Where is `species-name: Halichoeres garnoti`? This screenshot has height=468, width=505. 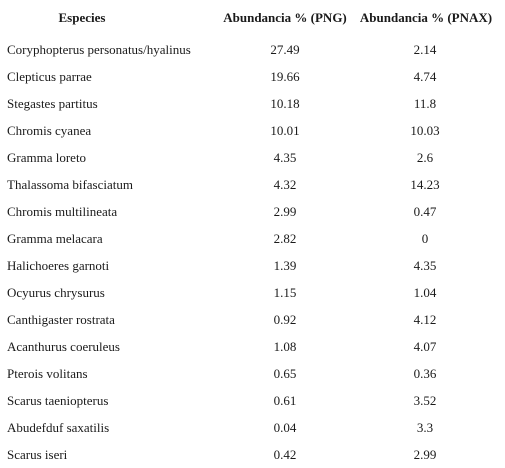
species-name: Halichoeres garnoti is located at coordinates (58, 265).